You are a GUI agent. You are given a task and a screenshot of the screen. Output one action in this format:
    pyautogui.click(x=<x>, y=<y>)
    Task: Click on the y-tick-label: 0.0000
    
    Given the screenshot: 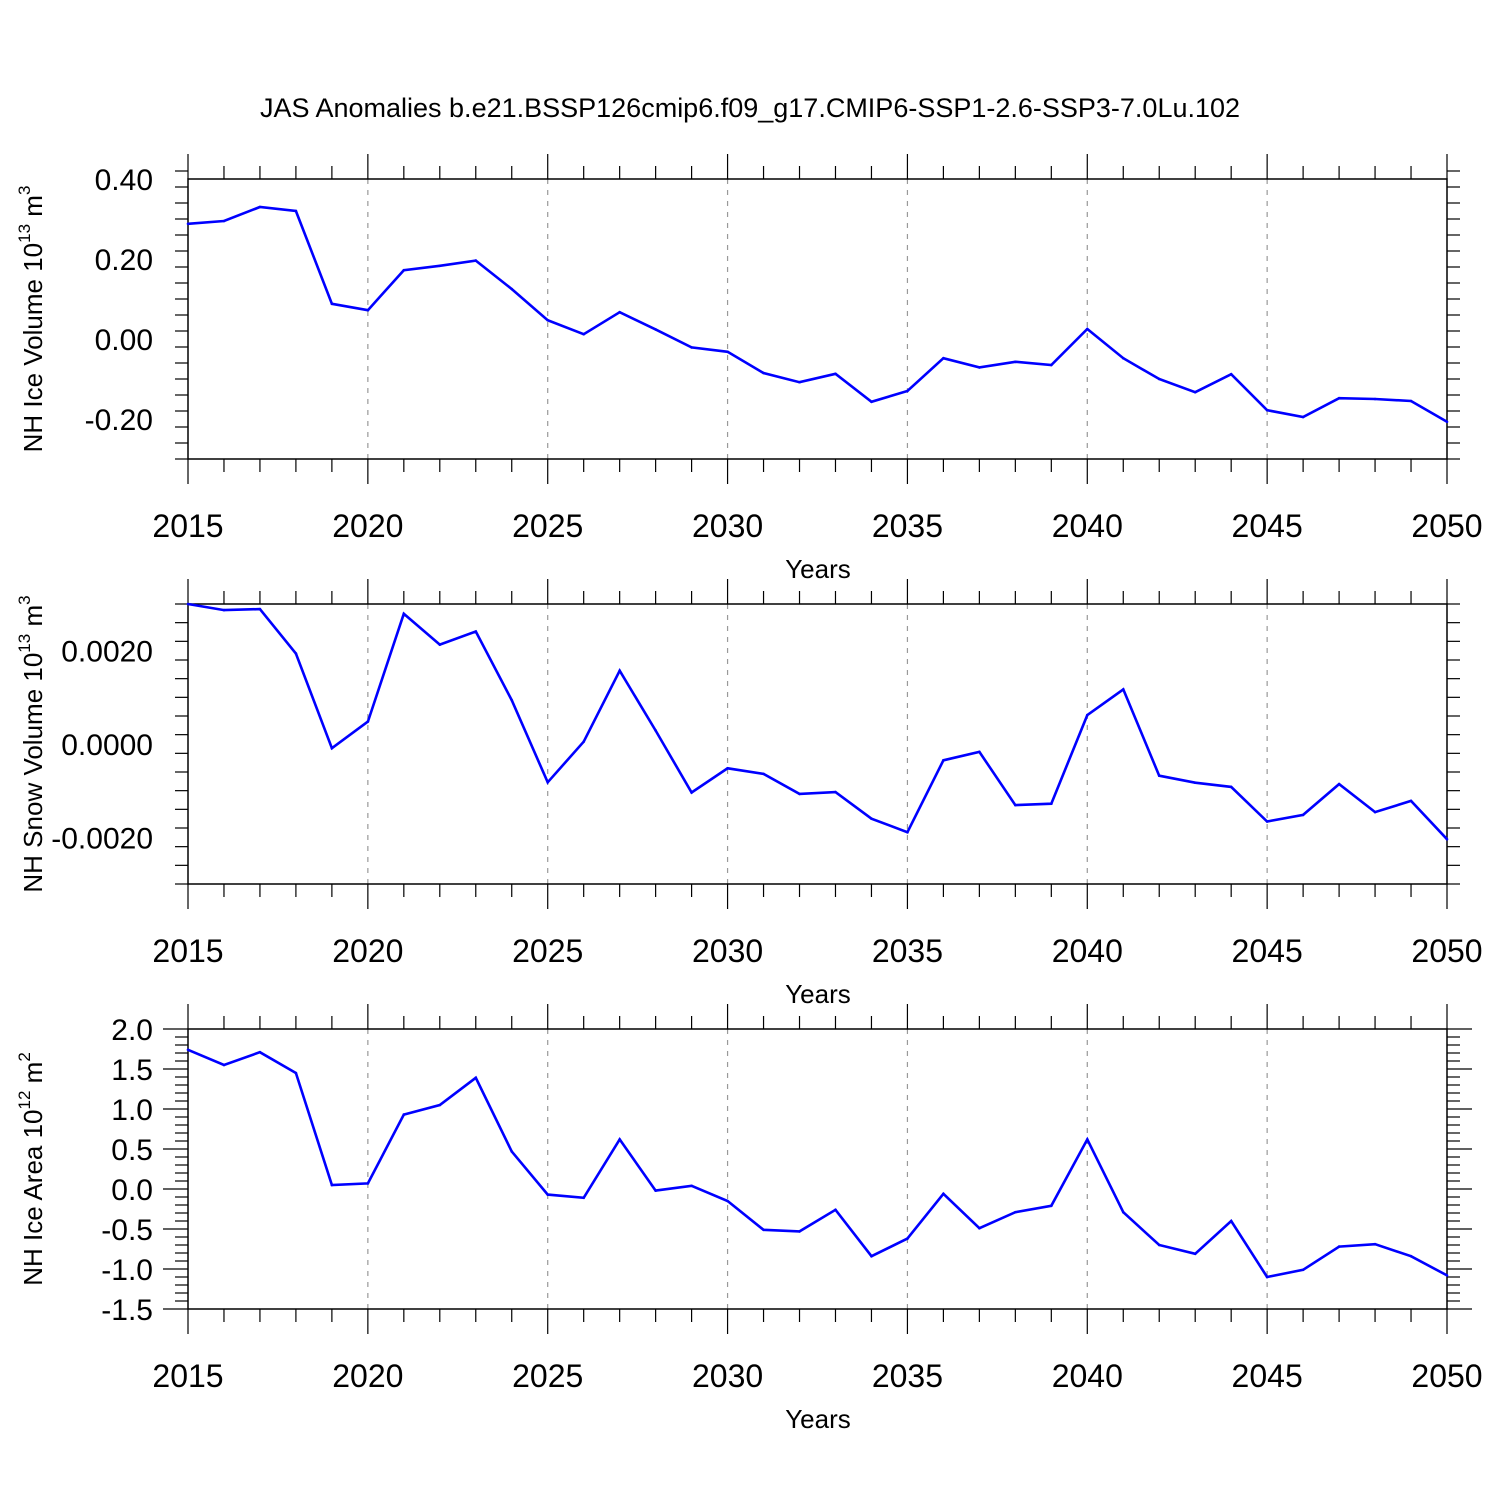 What is the action you would take?
    pyautogui.click(x=107, y=745)
    